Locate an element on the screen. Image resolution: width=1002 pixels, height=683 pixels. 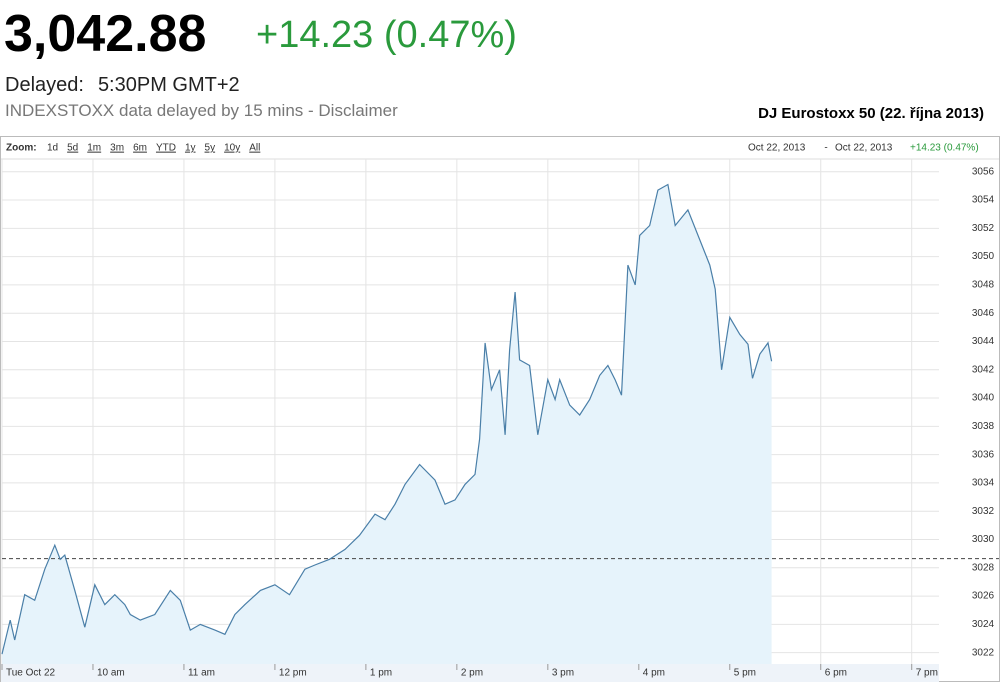
y-tick-label: 3052 is located at coordinates (983, 228).